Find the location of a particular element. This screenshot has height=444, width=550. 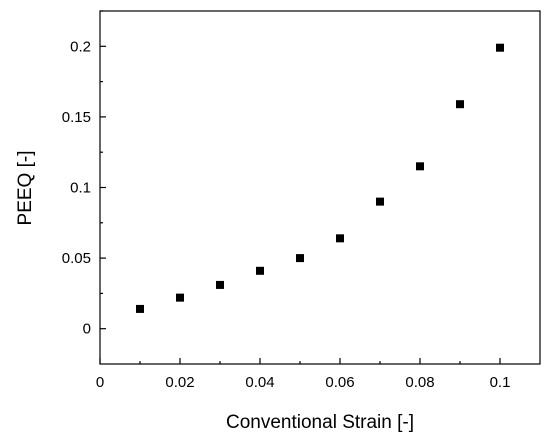

y-tick-label: 0.15 is located at coordinates (76, 117).